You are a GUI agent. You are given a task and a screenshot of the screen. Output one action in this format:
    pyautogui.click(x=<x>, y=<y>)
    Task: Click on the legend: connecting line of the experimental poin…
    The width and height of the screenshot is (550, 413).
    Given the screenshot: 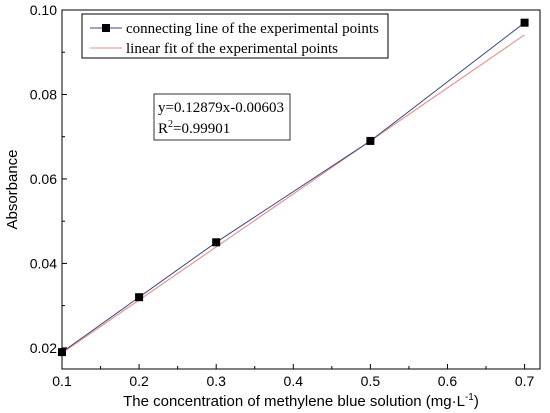 What is the action you would take?
    pyautogui.click(x=235, y=36)
    